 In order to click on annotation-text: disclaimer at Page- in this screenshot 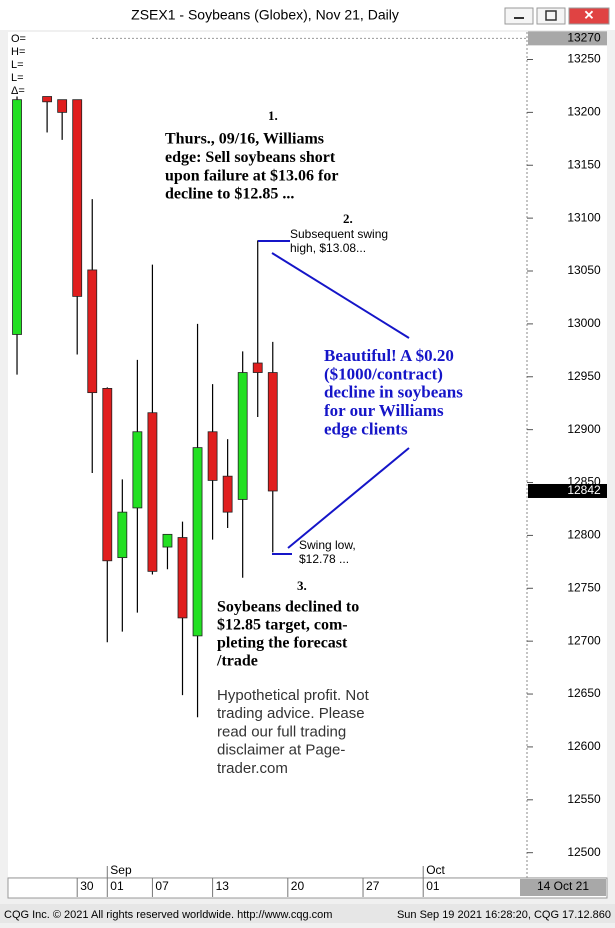, I will do `click(281, 750)`.